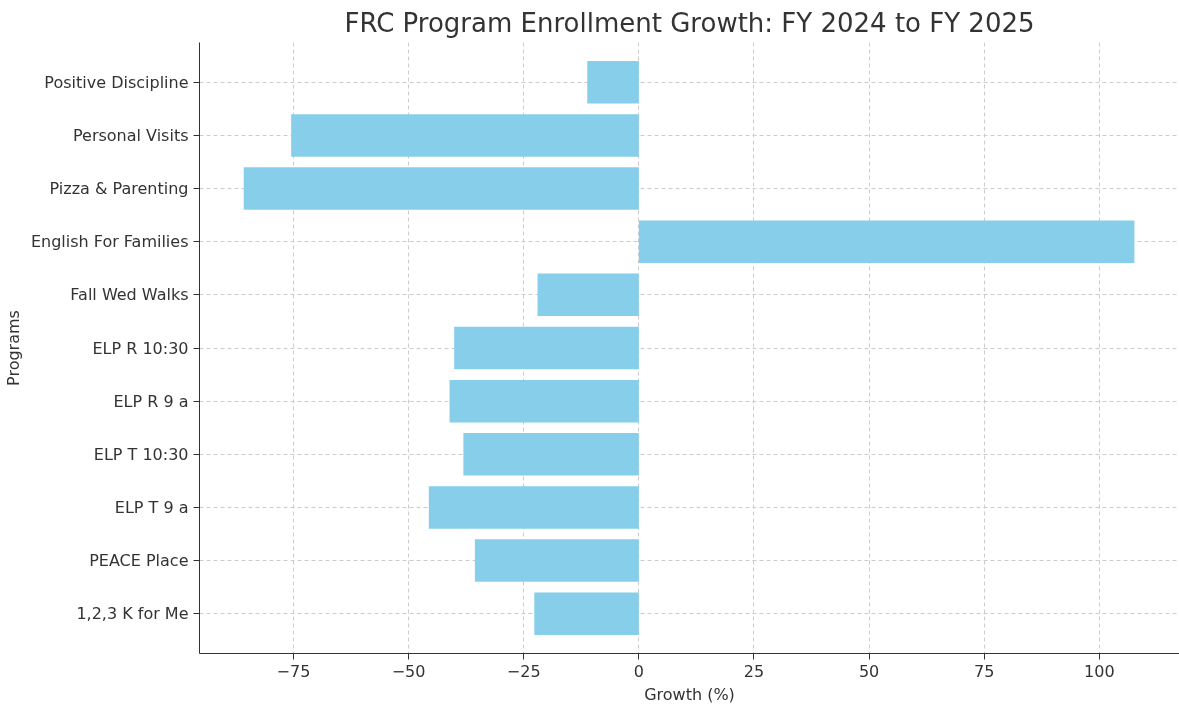 Image resolution: width=1179 pixels, height=706 pixels. Describe the element at coordinates (869, 671) in the screenshot. I see `x-tick-label: 50` at that location.